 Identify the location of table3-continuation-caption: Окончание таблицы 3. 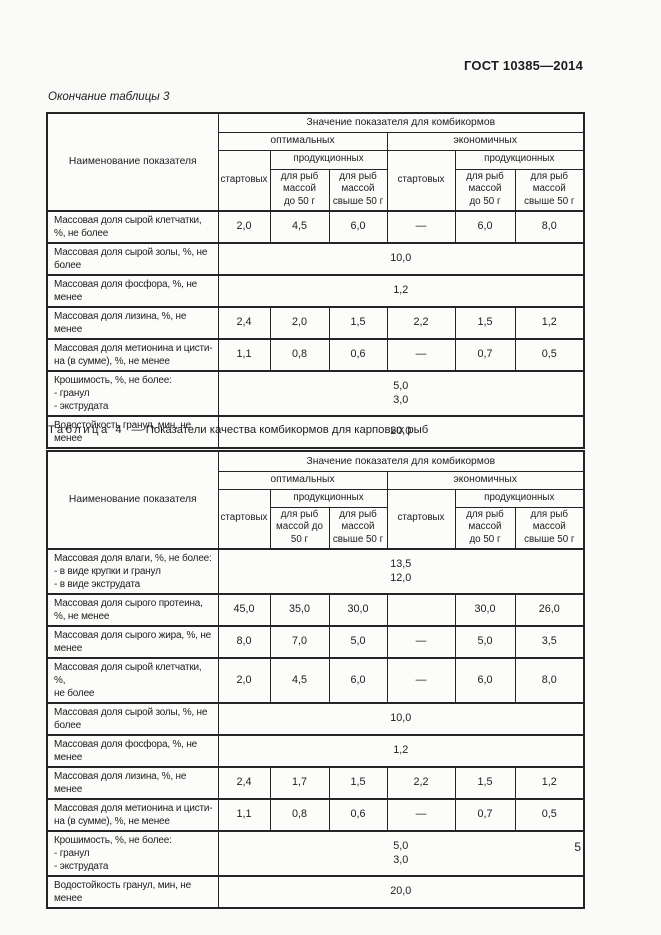
(109, 97).